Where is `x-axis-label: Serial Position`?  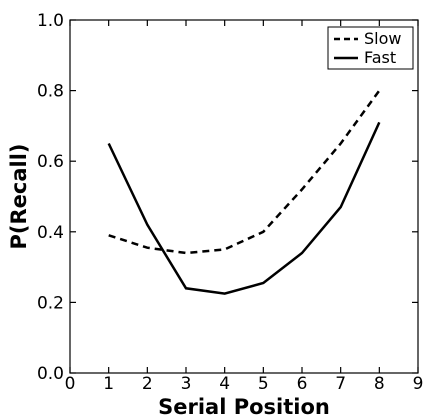 x-axis-label: Serial Position is located at coordinates (244, 407).